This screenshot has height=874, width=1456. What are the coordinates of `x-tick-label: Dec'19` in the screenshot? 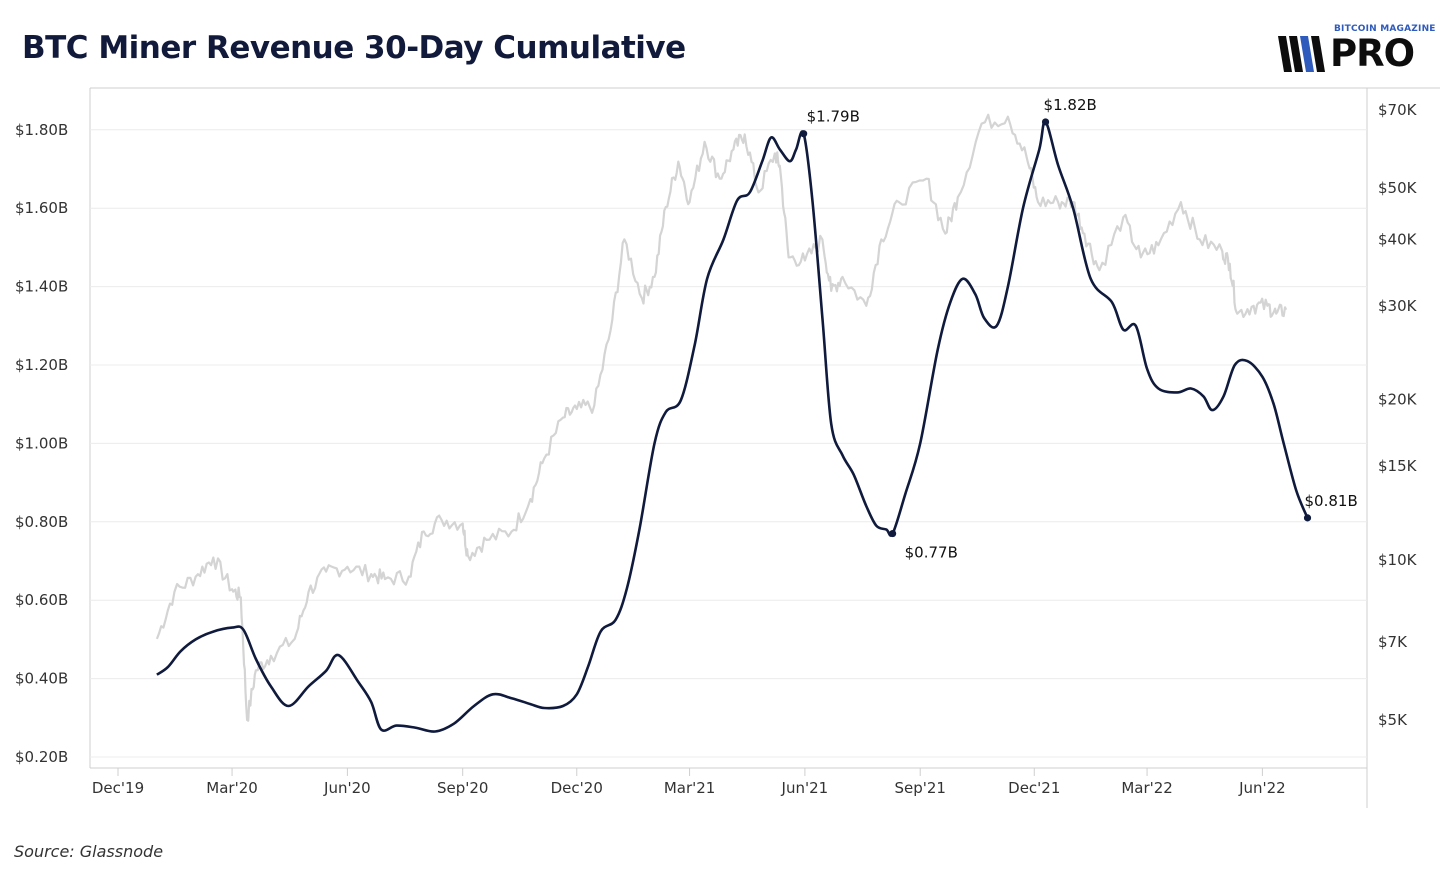 It's located at (118, 788).